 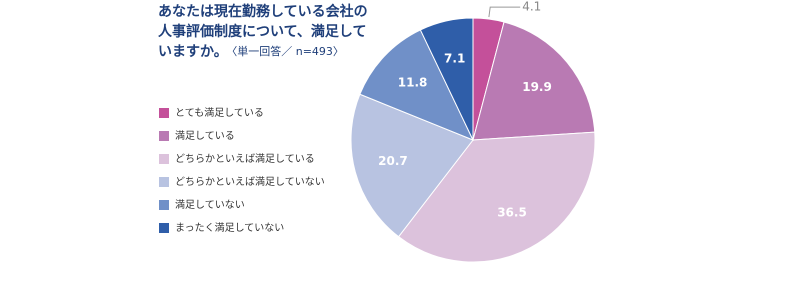 I want to click on data-label: 36.5, so click(x=512, y=213).